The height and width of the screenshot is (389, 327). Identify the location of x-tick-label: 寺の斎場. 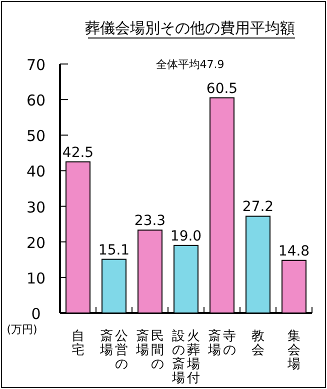
(221, 343).